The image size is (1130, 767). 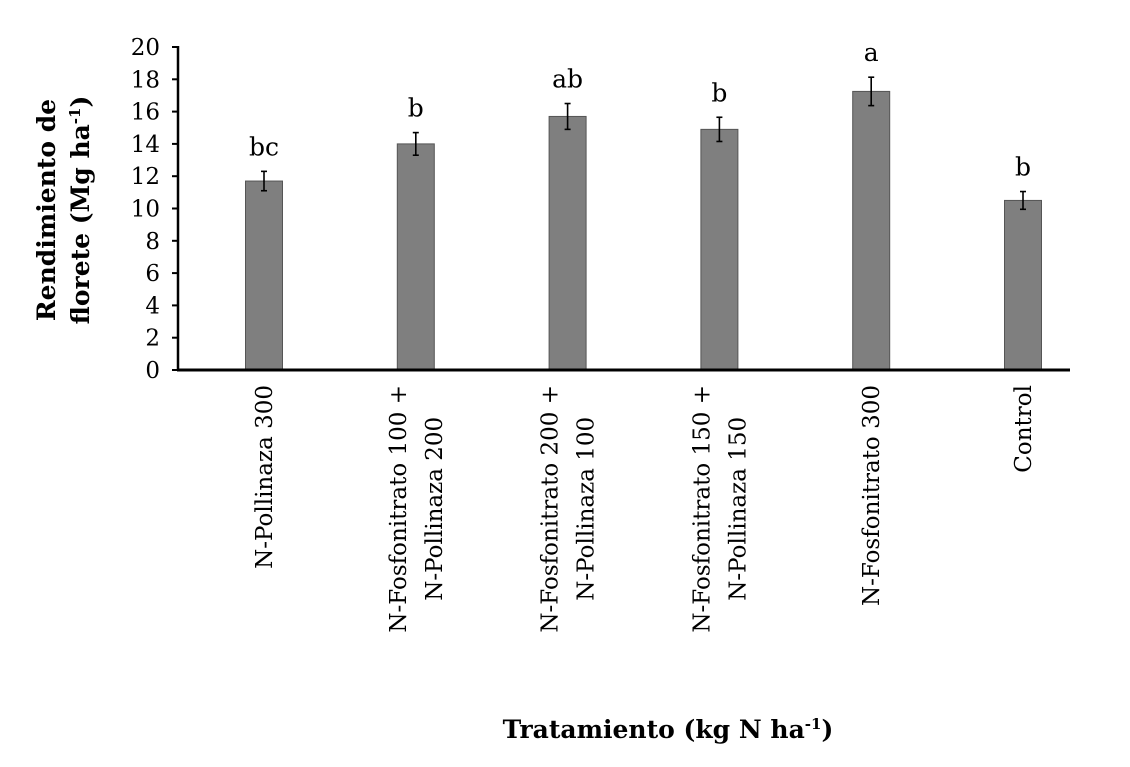 What do you see at coordinates (668, 729) in the screenshot?
I see `x-axis-title: Tratamiento (kg N ha-1)` at bounding box center [668, 729].